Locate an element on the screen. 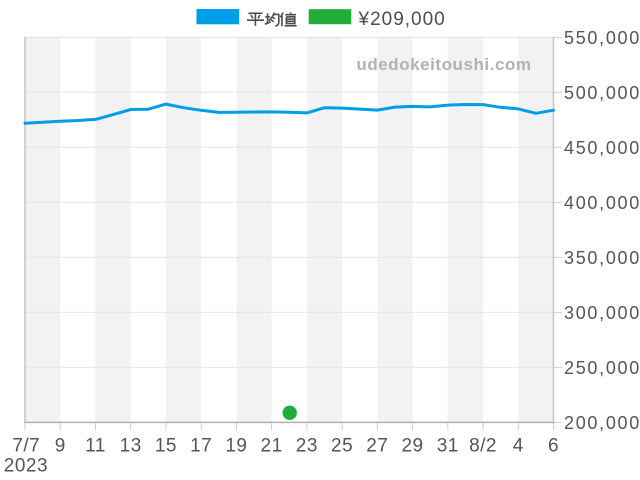 This screenshot has width=640, height=480. svg-text: 4 is located at coordinates (518, 445).